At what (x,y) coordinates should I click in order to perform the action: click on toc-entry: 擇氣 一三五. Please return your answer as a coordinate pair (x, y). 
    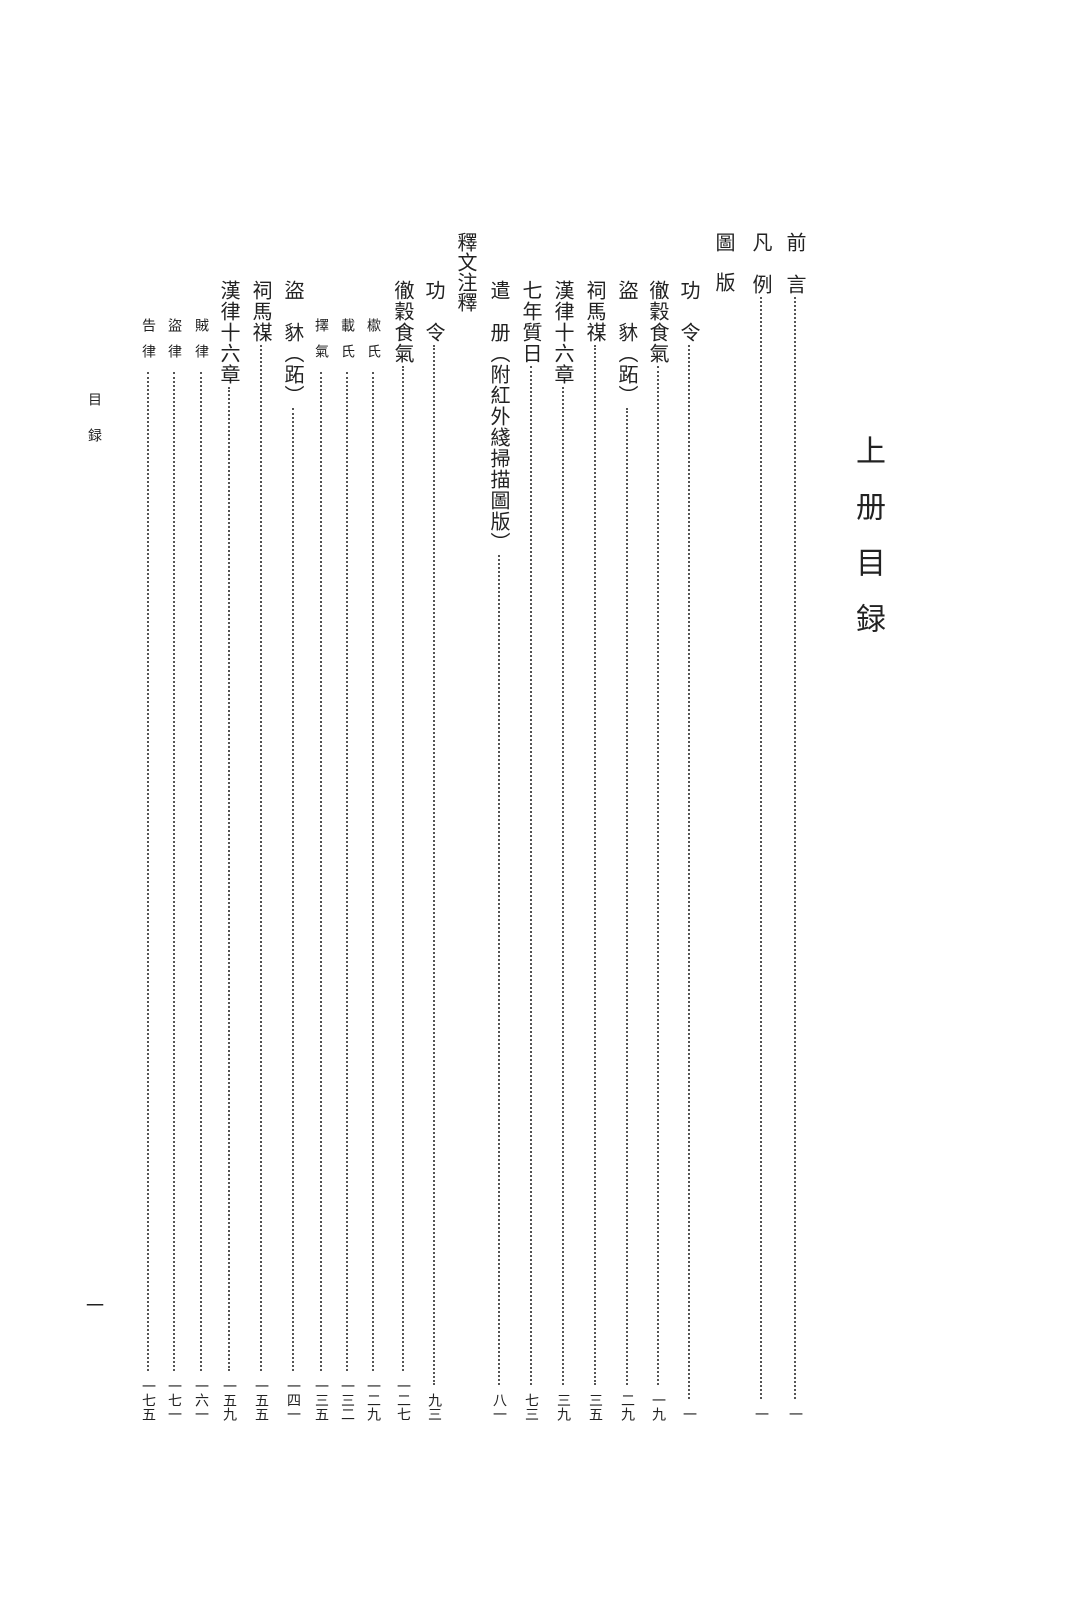
    Looking at the image, I should click on (321, 869).